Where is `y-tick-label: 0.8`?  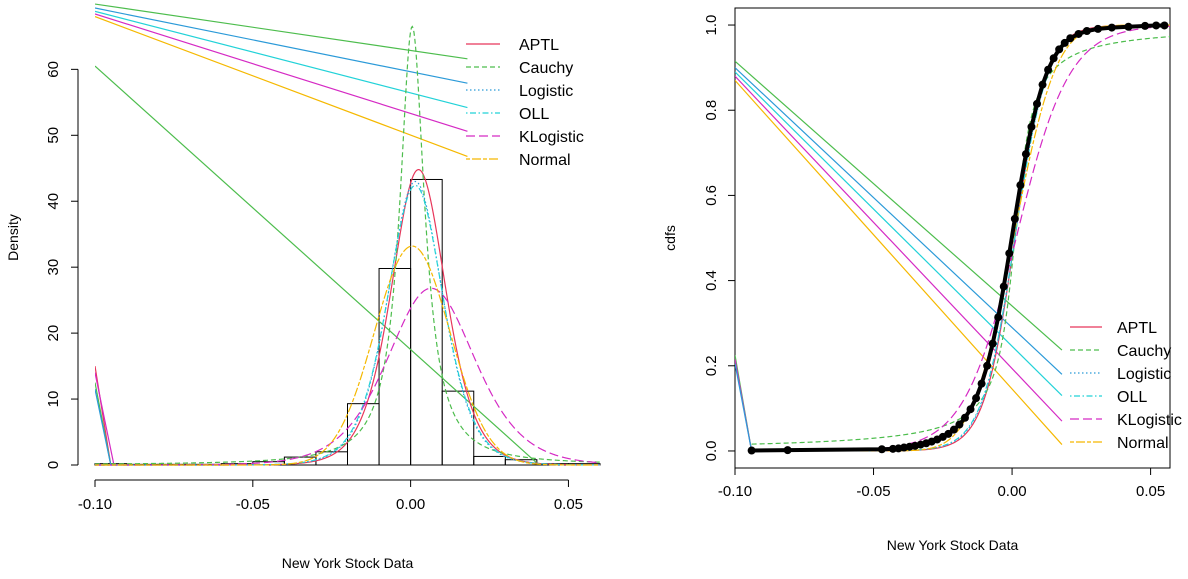
y-tick-label: 0.8 is located at coordinates (711, 110).